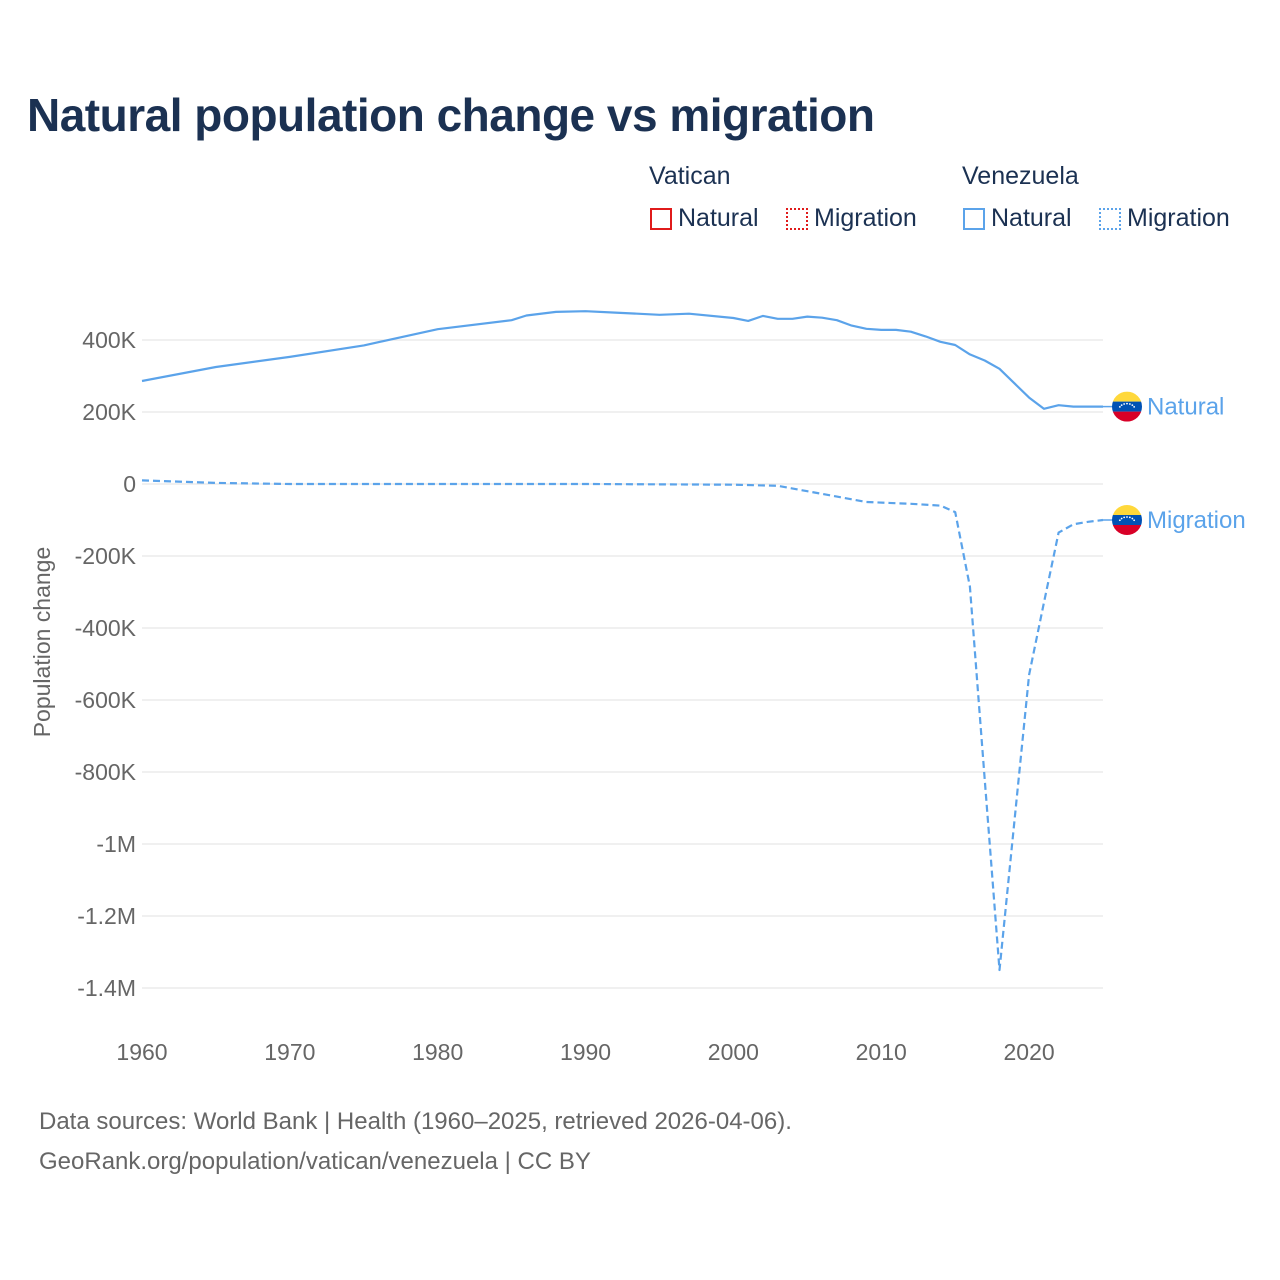 This screenshot has width=1280, height=1280. I want to click on y-tick-label: -1.2M, so click(106, 916).